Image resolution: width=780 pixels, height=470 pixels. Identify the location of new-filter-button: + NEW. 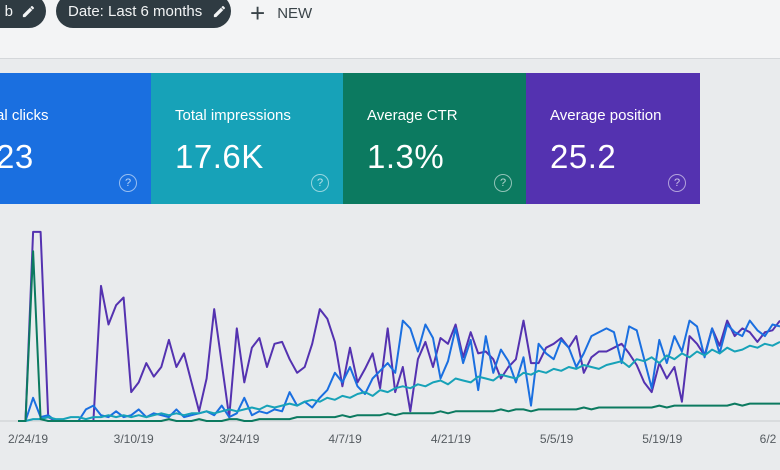
(281, 13).